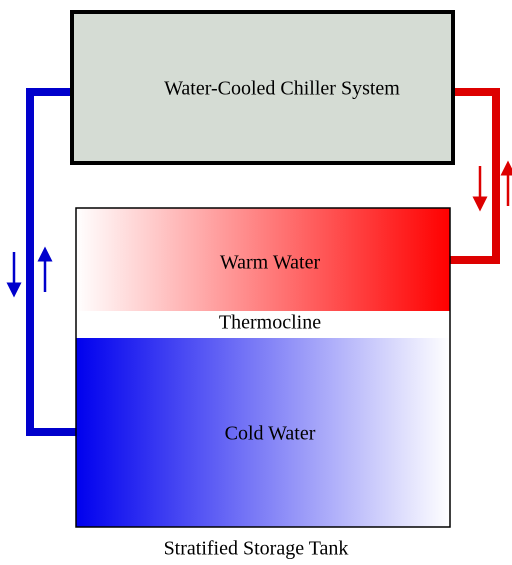 The width and height of the screenshot is (512, 565). What do you see at coordinates (270, 263) in the screenshot?
I see `warm-label: Warm Water` at bounding box center [270, 263].